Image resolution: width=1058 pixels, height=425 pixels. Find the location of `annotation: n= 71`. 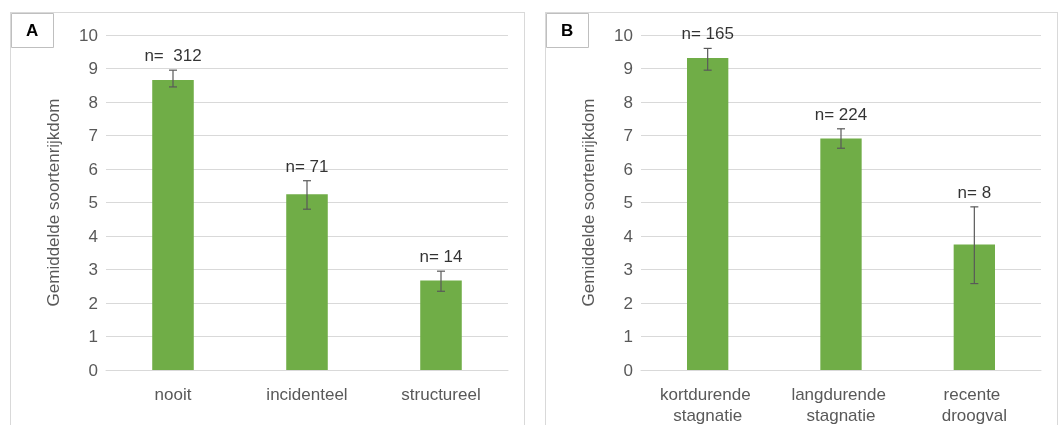

annotation: n= 71 is located at coordinates (307, 166).